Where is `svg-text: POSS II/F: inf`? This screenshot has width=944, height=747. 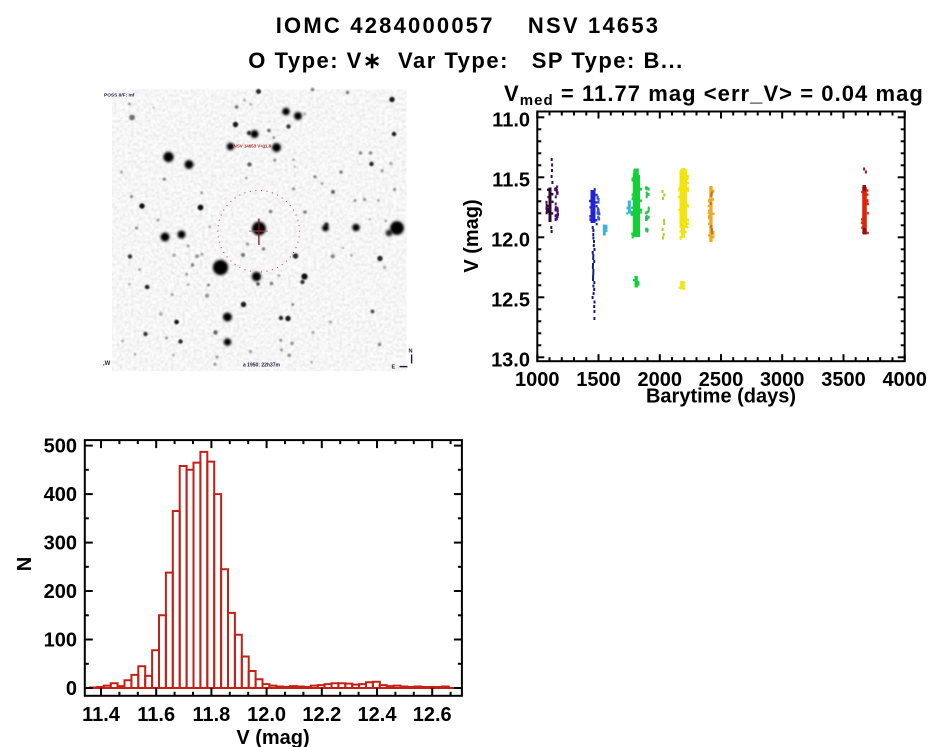
svg-text: POSS II/F: inf is located at coordinates (119, 96).